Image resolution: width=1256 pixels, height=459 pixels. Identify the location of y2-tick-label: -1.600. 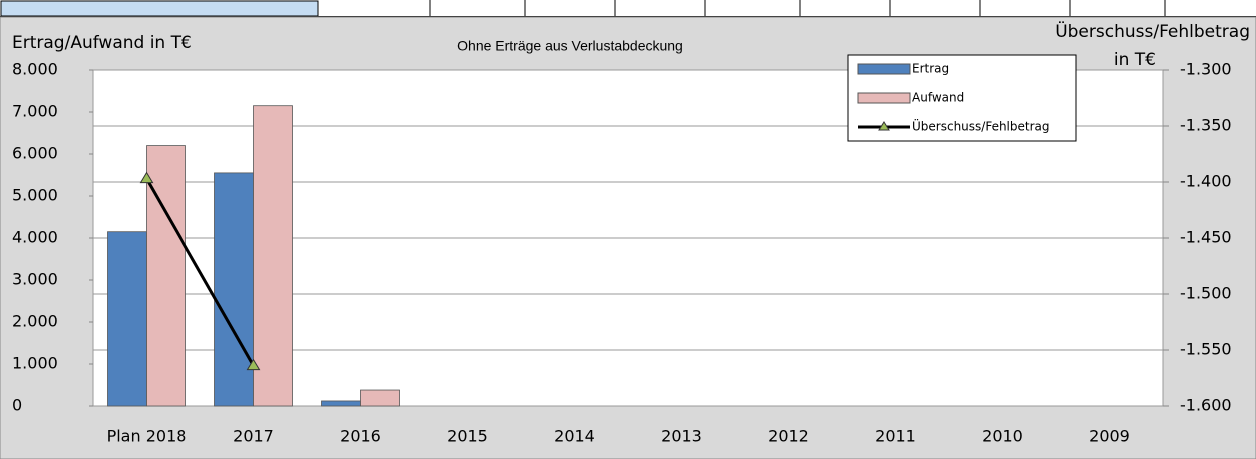
(1206, 405).